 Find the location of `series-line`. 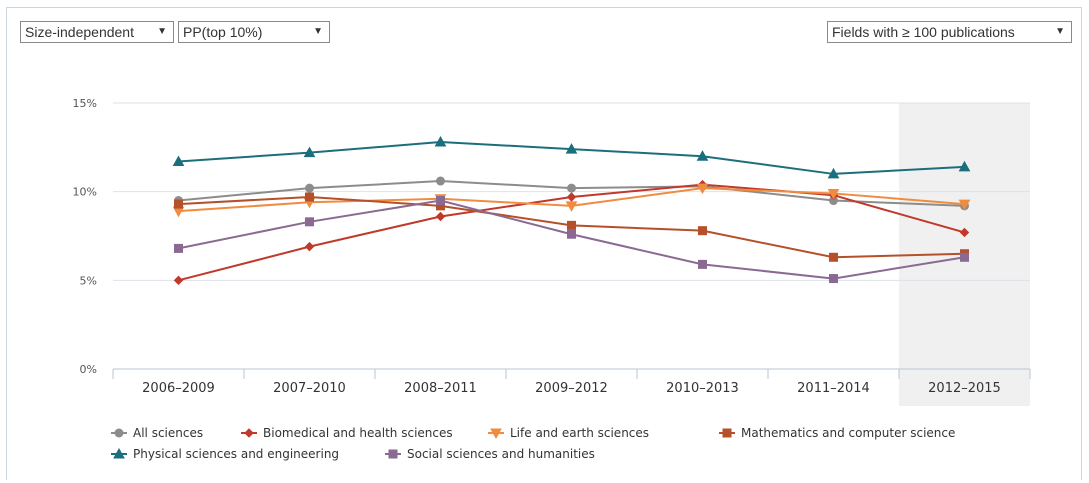

series-line is located at coordinates (571, 239).